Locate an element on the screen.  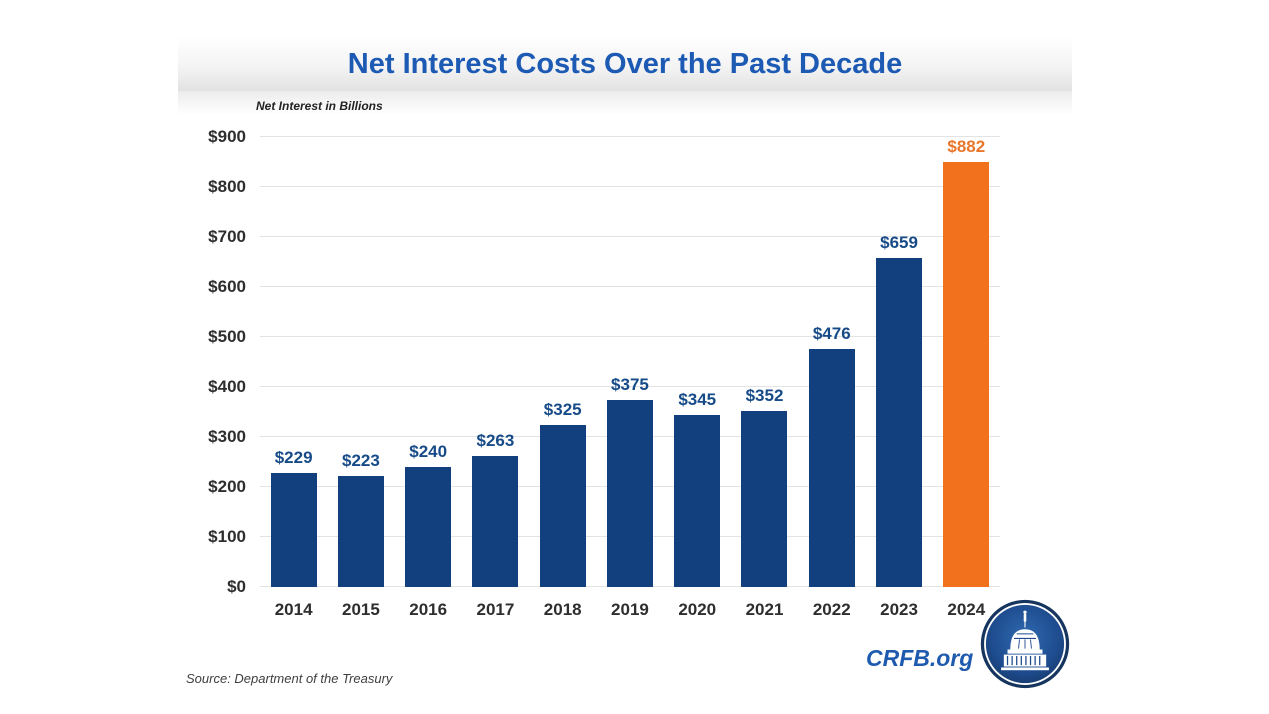
bar-value-label: $325 is located at coordinates (562, 409).